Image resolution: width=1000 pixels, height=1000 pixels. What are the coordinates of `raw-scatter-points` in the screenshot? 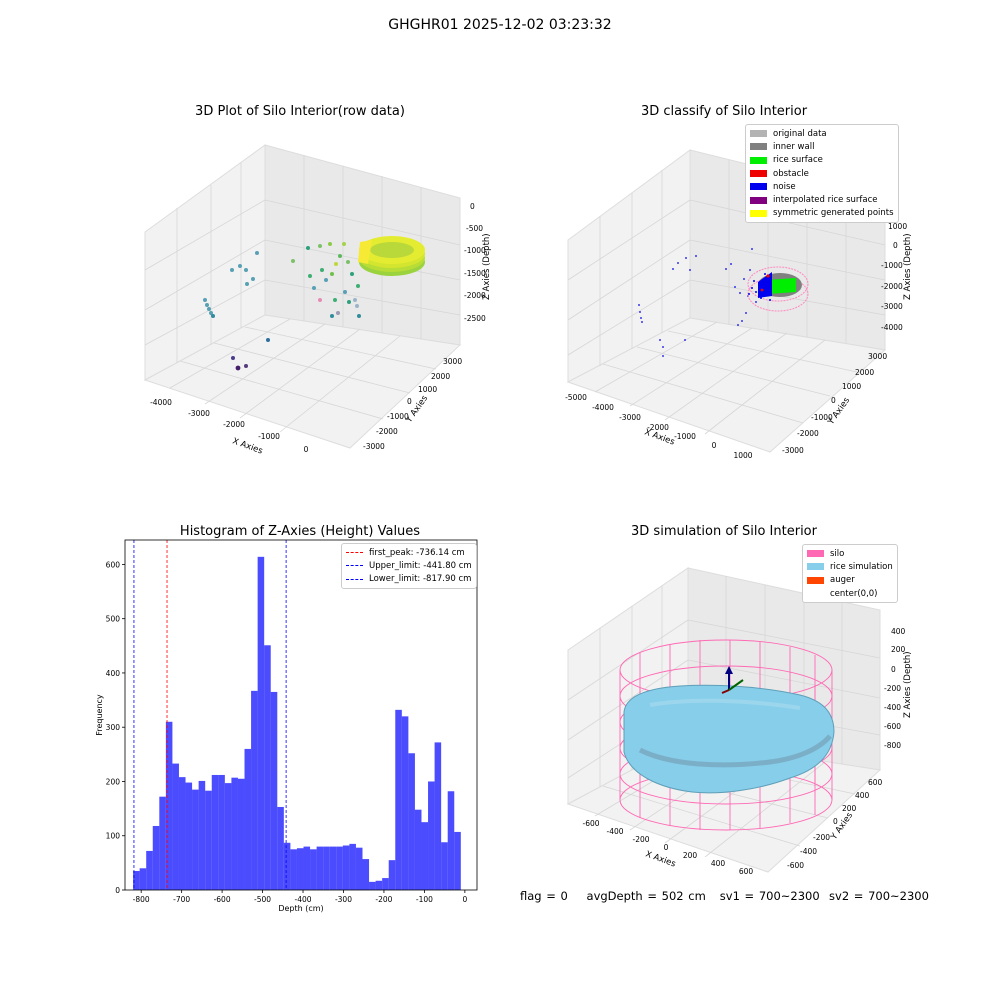 It's located at (282, 306).